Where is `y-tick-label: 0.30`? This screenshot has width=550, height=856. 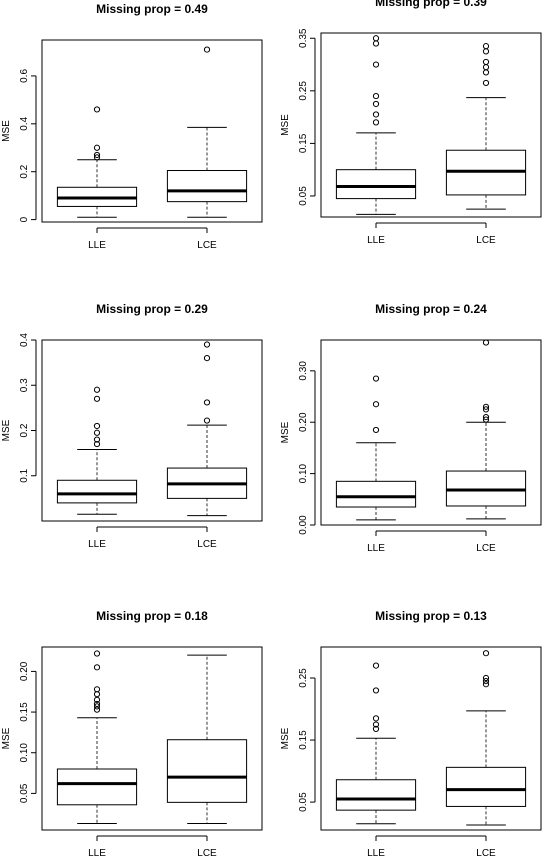
y-tick-label: 0.30 is located at coordinates (303, 371).